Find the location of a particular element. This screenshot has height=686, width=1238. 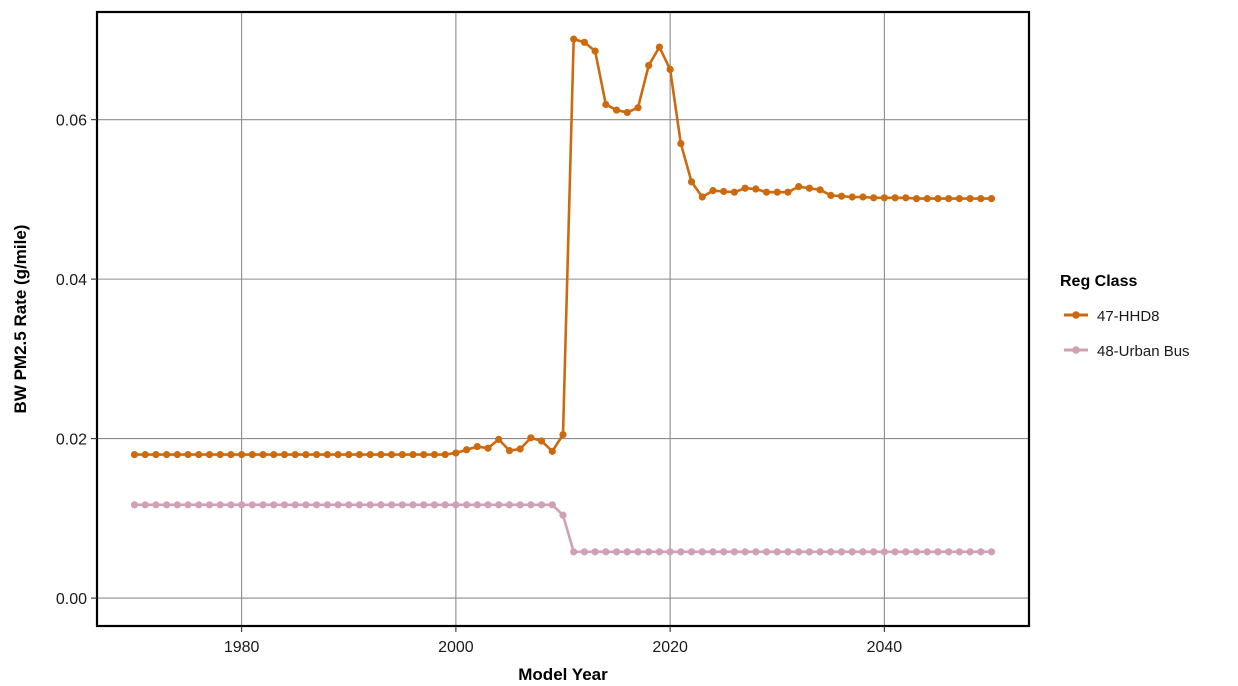

y-axis-title: BW PM2.5 Rate (g/mile) is located at coordinates (20, 319).